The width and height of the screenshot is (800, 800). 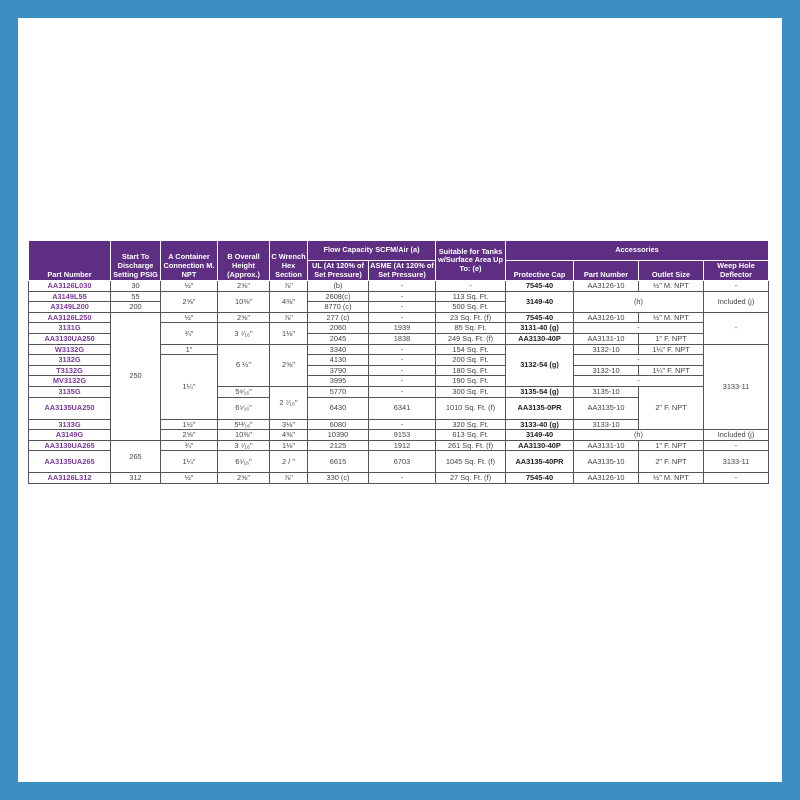 I want to click on table-cell: AA3135-40PR, so click(x=539, y=462).